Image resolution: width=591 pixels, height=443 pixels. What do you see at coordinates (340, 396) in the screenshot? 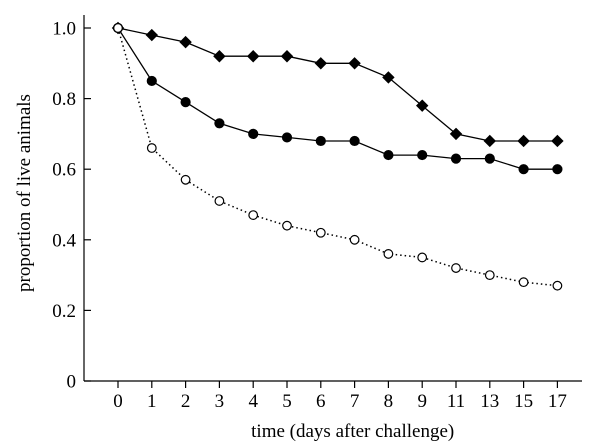
I see `x-ticks: 0 1 2 3 4 5 6 7 8 9 11 13 15 17` at bounding box center [340, 396].